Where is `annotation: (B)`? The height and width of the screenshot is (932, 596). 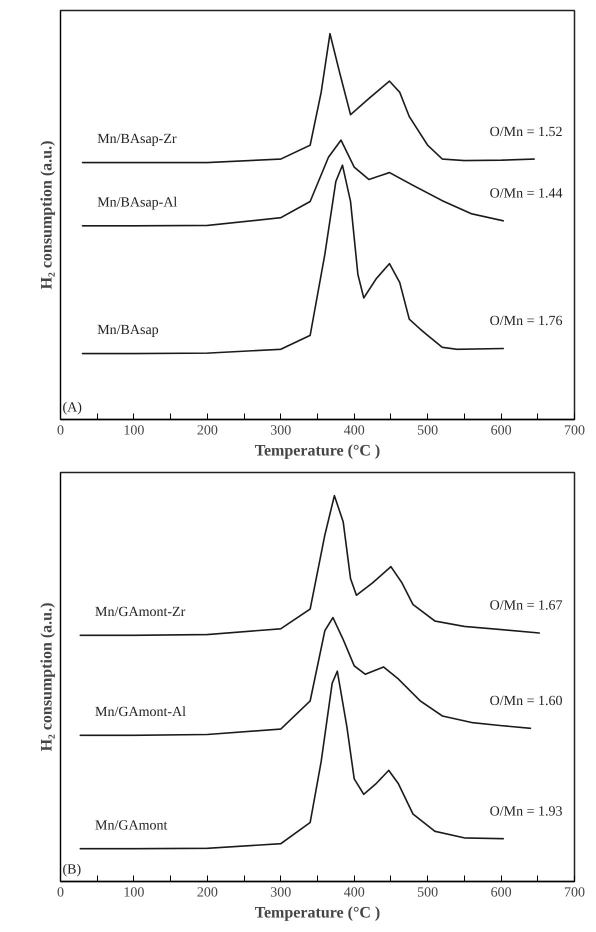
annotation: (B) is located at coordinates (72, 870).